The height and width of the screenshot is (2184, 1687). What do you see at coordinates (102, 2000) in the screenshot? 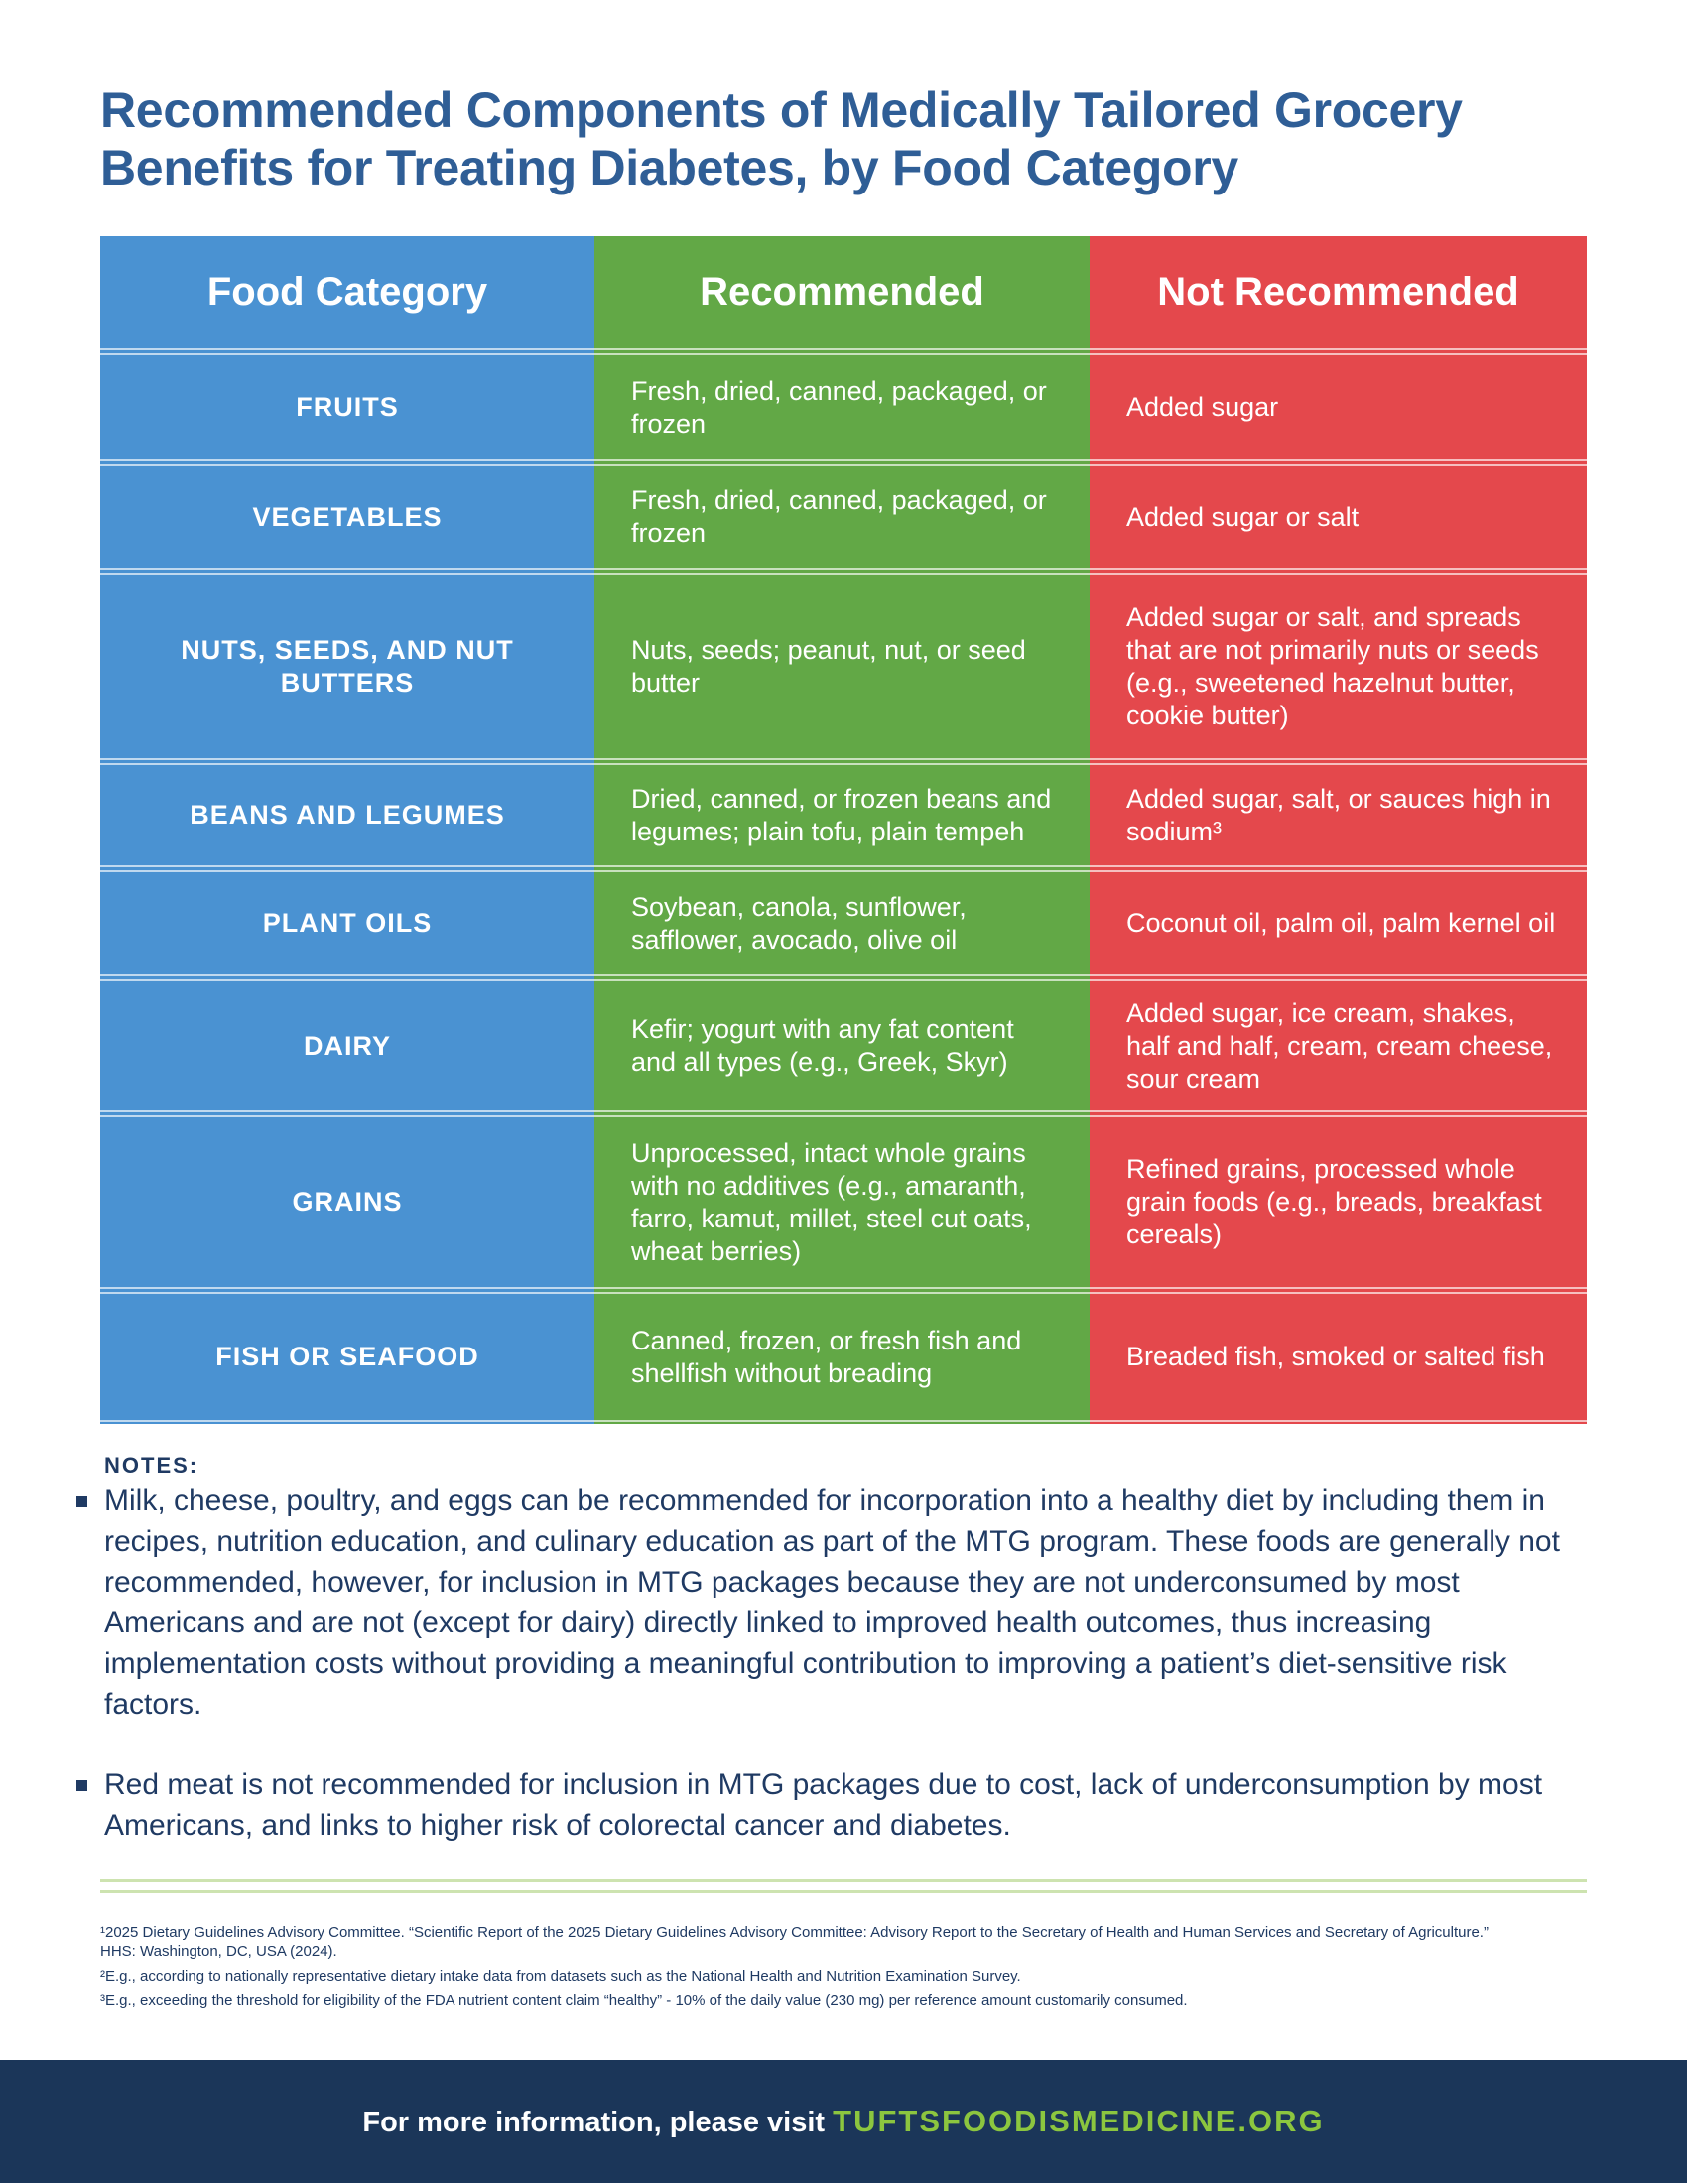
I see `footnote-mark: ³` at bounding box center [102, 2000].